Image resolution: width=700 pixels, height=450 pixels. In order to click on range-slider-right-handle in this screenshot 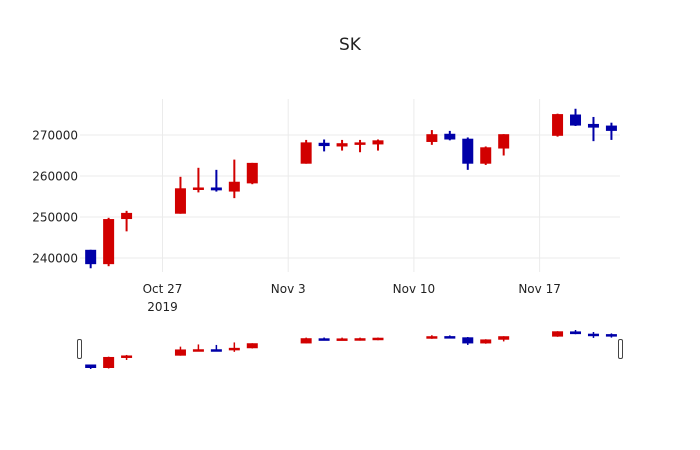, I will do `click(620, 349)`.